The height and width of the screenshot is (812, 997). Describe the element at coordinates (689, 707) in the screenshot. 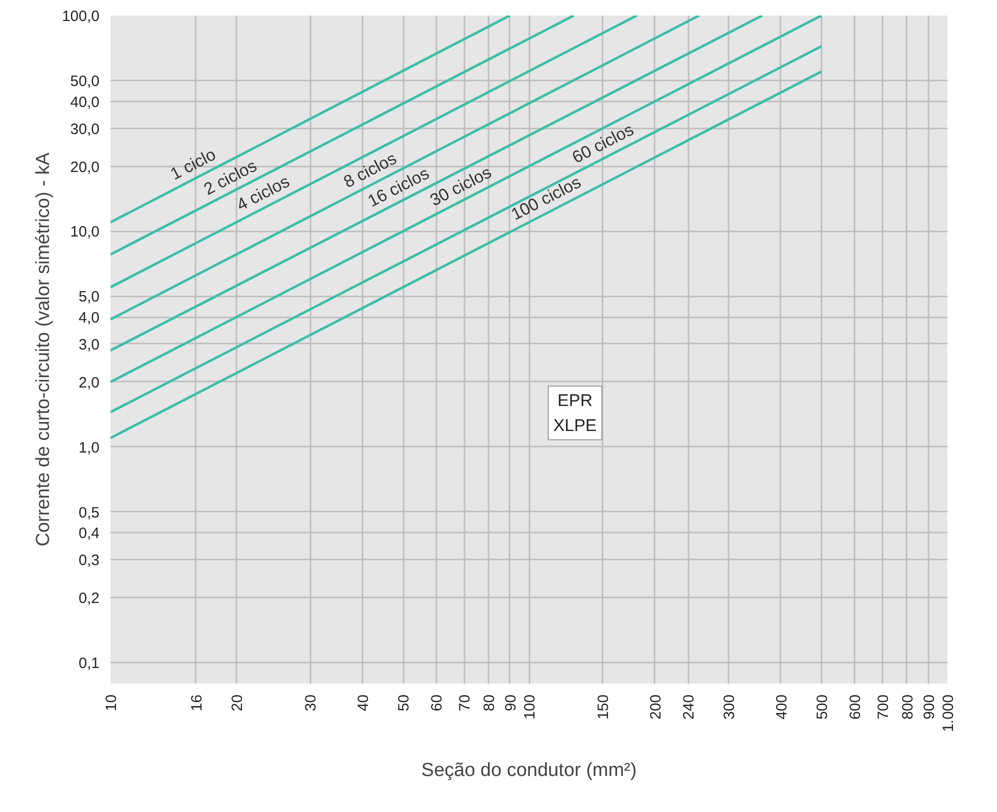

I see `x-tick-label: 240` at that location.